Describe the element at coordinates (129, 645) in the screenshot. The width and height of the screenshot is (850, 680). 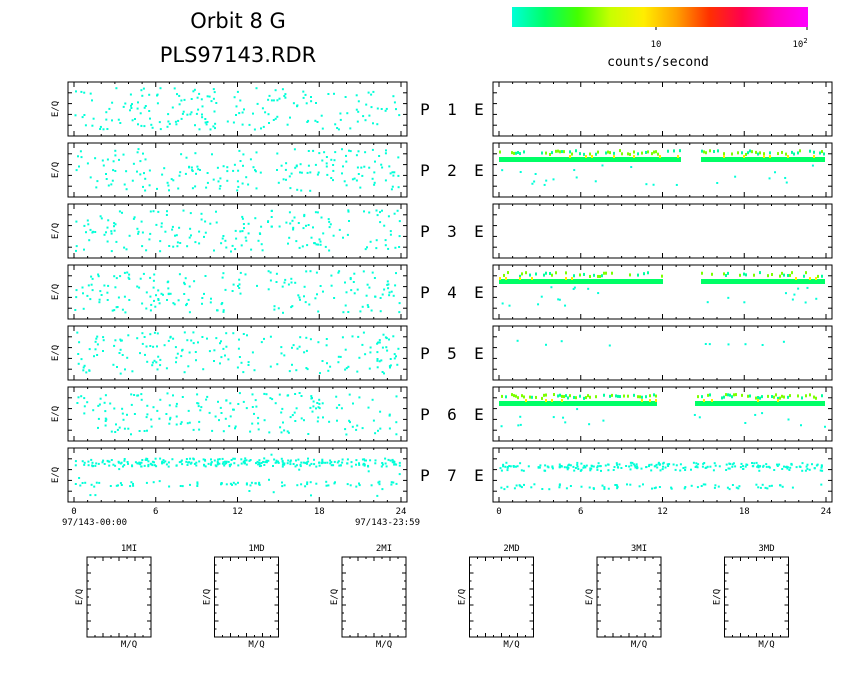
I see `xlabel-mq: M/Q` at that location.